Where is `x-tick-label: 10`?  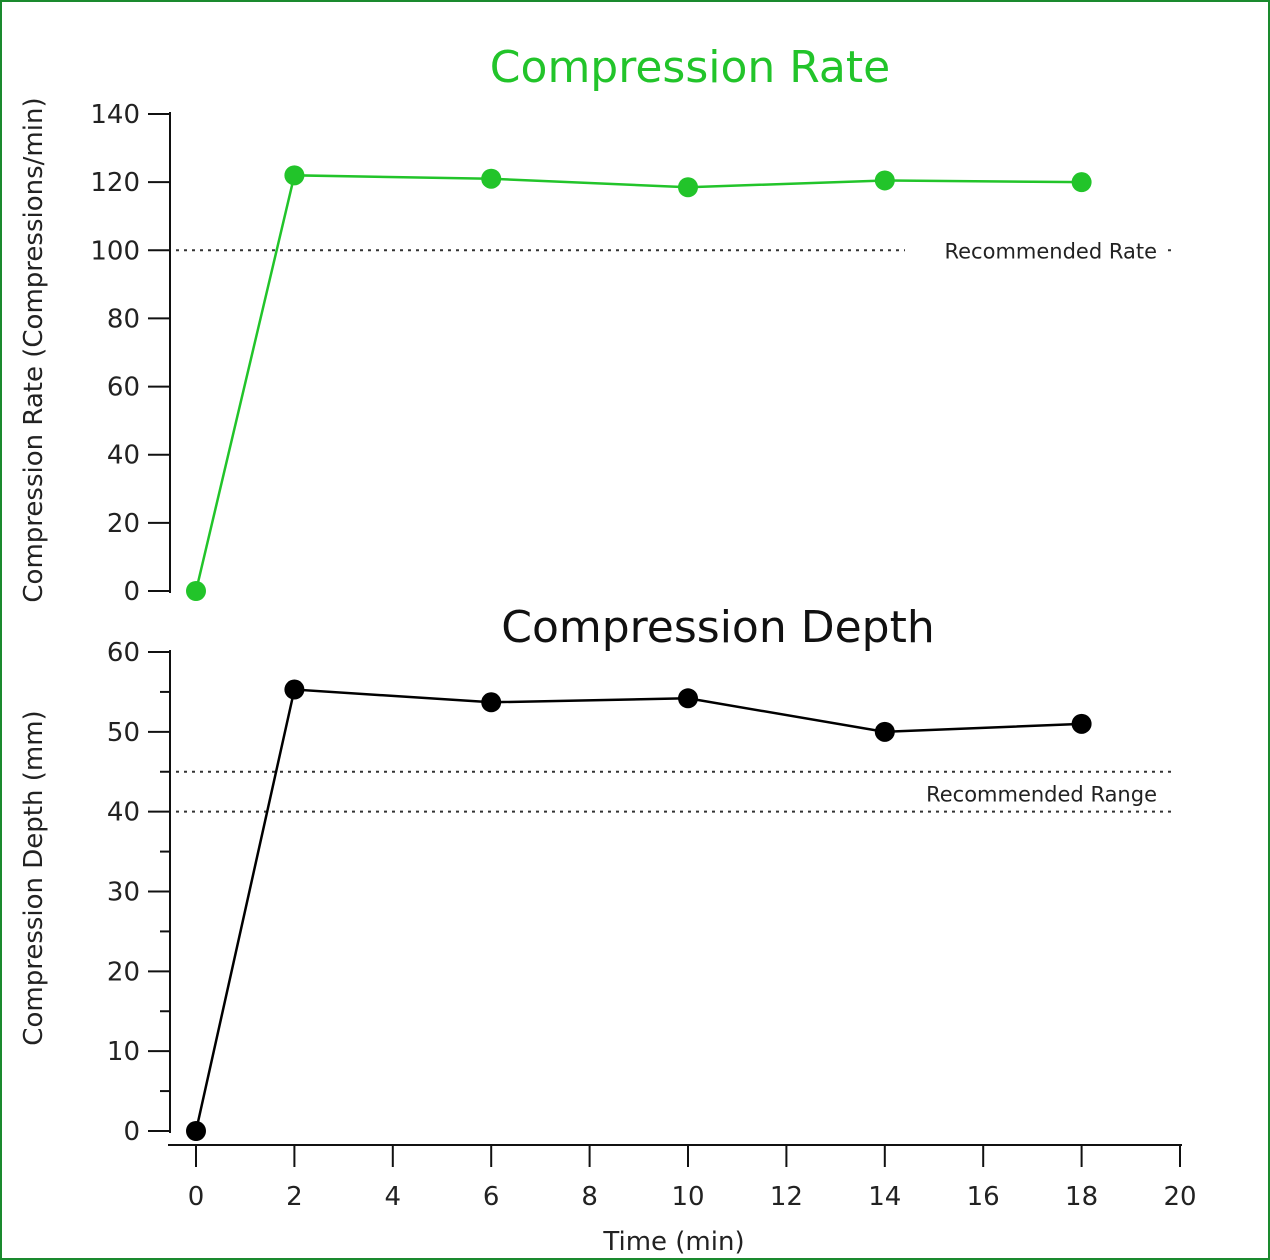 x-tick-label: 10 is located at coordinates (687, 1197).